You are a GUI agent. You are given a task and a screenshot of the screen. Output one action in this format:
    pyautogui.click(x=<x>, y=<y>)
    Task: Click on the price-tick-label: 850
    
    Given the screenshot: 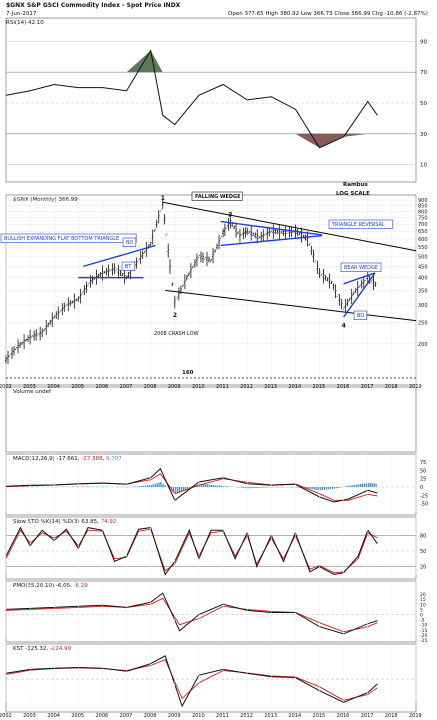 What is the action you would take?
    pyautogui.click(x=423, y=207)
    